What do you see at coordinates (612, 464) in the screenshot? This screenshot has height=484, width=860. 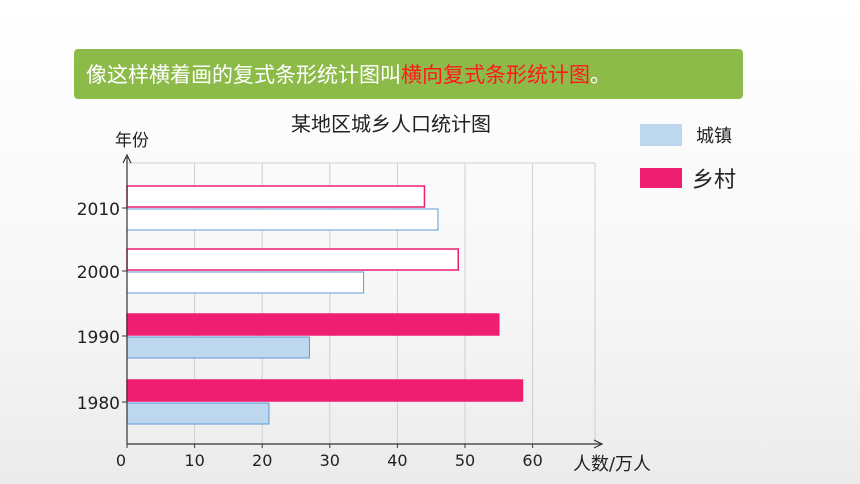 I see `x-axis-label: 人数/万人` at bounding box center [612, 464].